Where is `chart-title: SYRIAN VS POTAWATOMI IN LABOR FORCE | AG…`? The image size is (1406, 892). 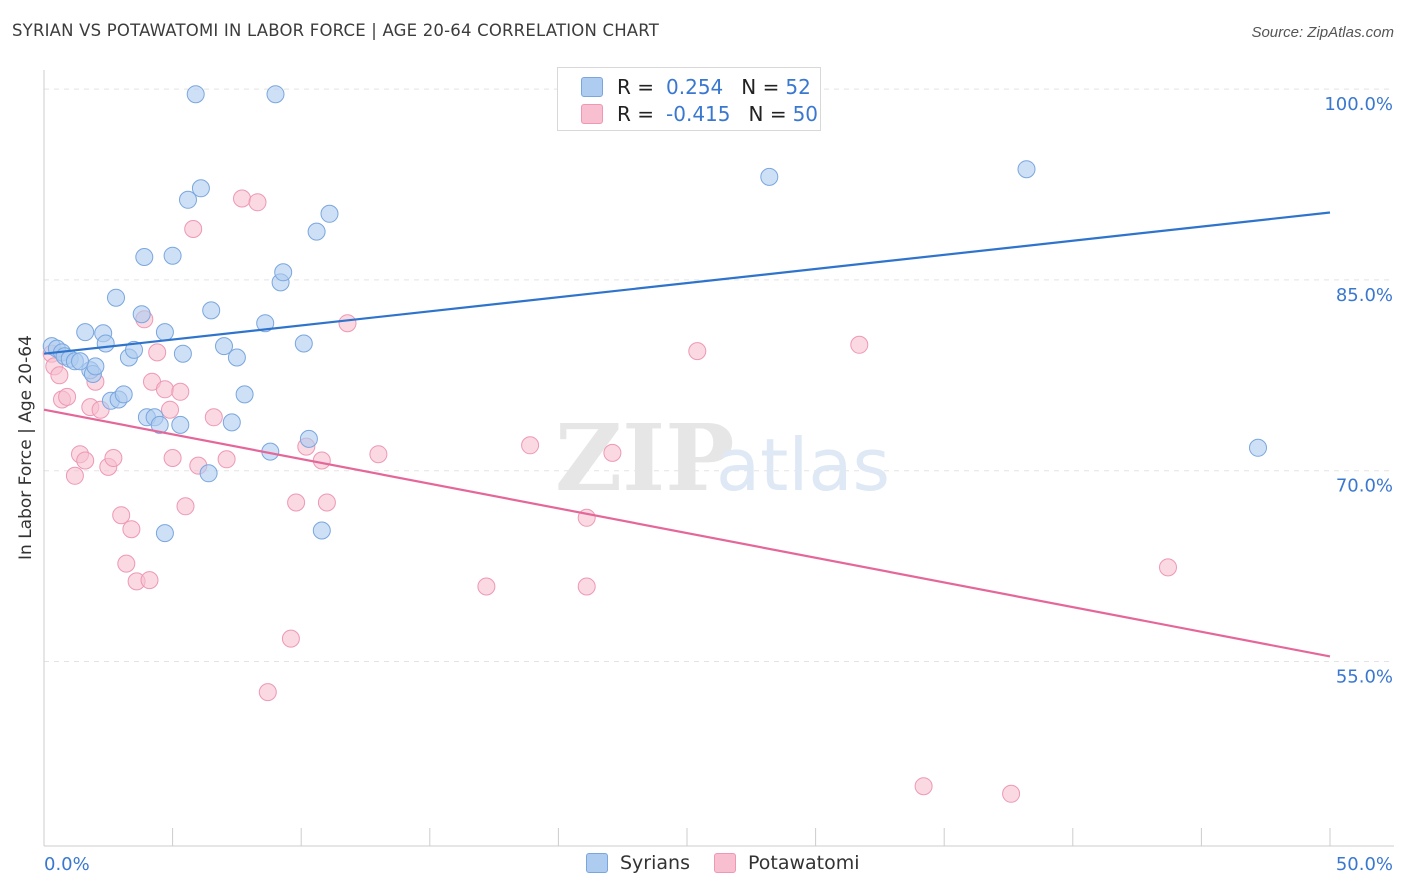 chart-title: SYRIAN VS POTAWATOMI IN LABOR FORCE | AG… is located at coordinates (336, 30).